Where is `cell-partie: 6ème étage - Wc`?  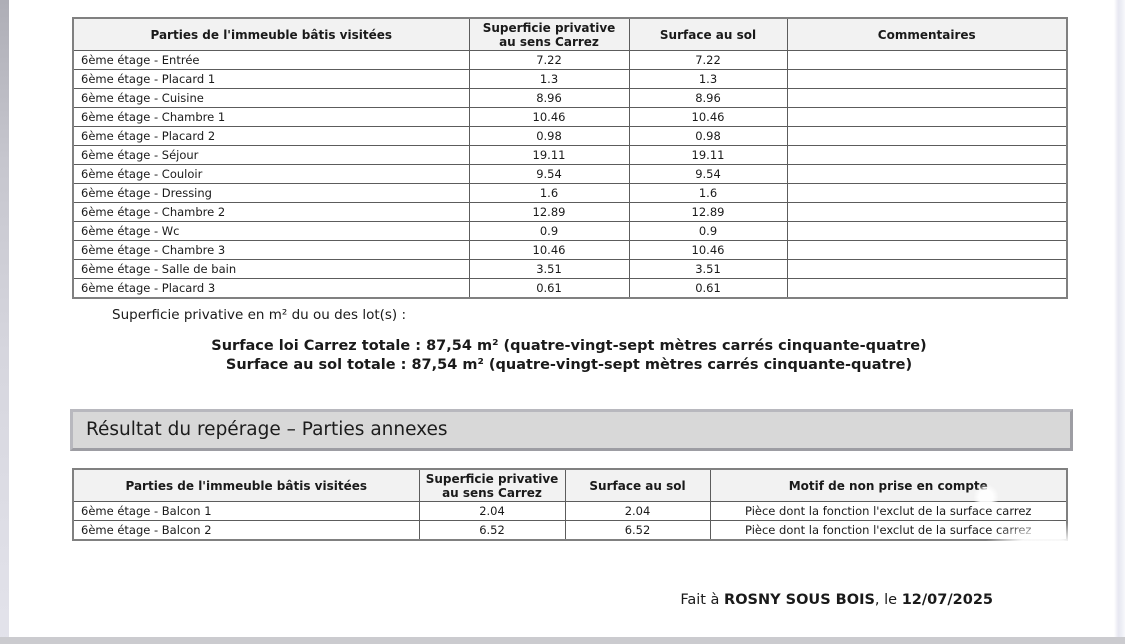
cell-partie: 6ème étage - Wc is located at coordinates (271, 231).